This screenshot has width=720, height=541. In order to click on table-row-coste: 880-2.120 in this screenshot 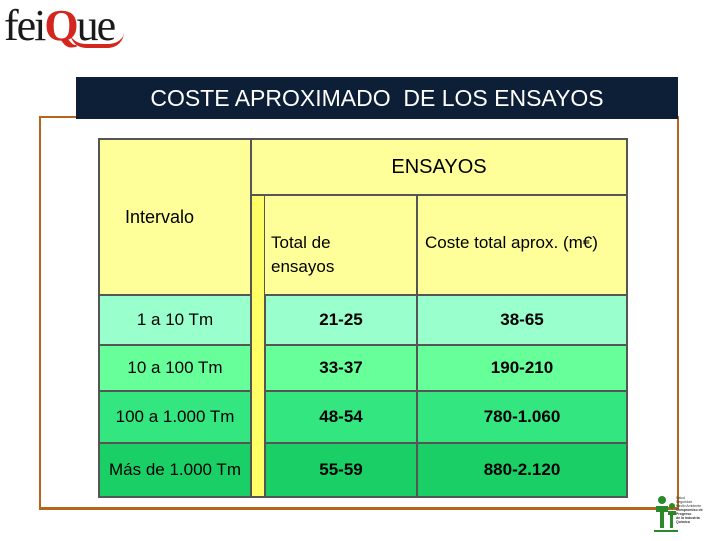, I will do `click(522, 470)`.